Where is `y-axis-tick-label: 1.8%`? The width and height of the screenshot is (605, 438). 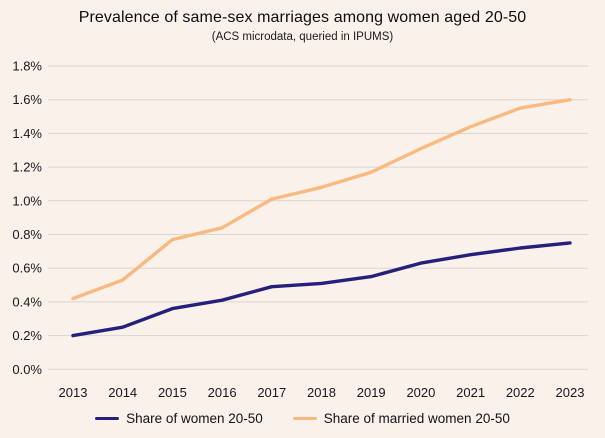
y-axis-tick-label: 1.8% is located at coordinates (27, 66).